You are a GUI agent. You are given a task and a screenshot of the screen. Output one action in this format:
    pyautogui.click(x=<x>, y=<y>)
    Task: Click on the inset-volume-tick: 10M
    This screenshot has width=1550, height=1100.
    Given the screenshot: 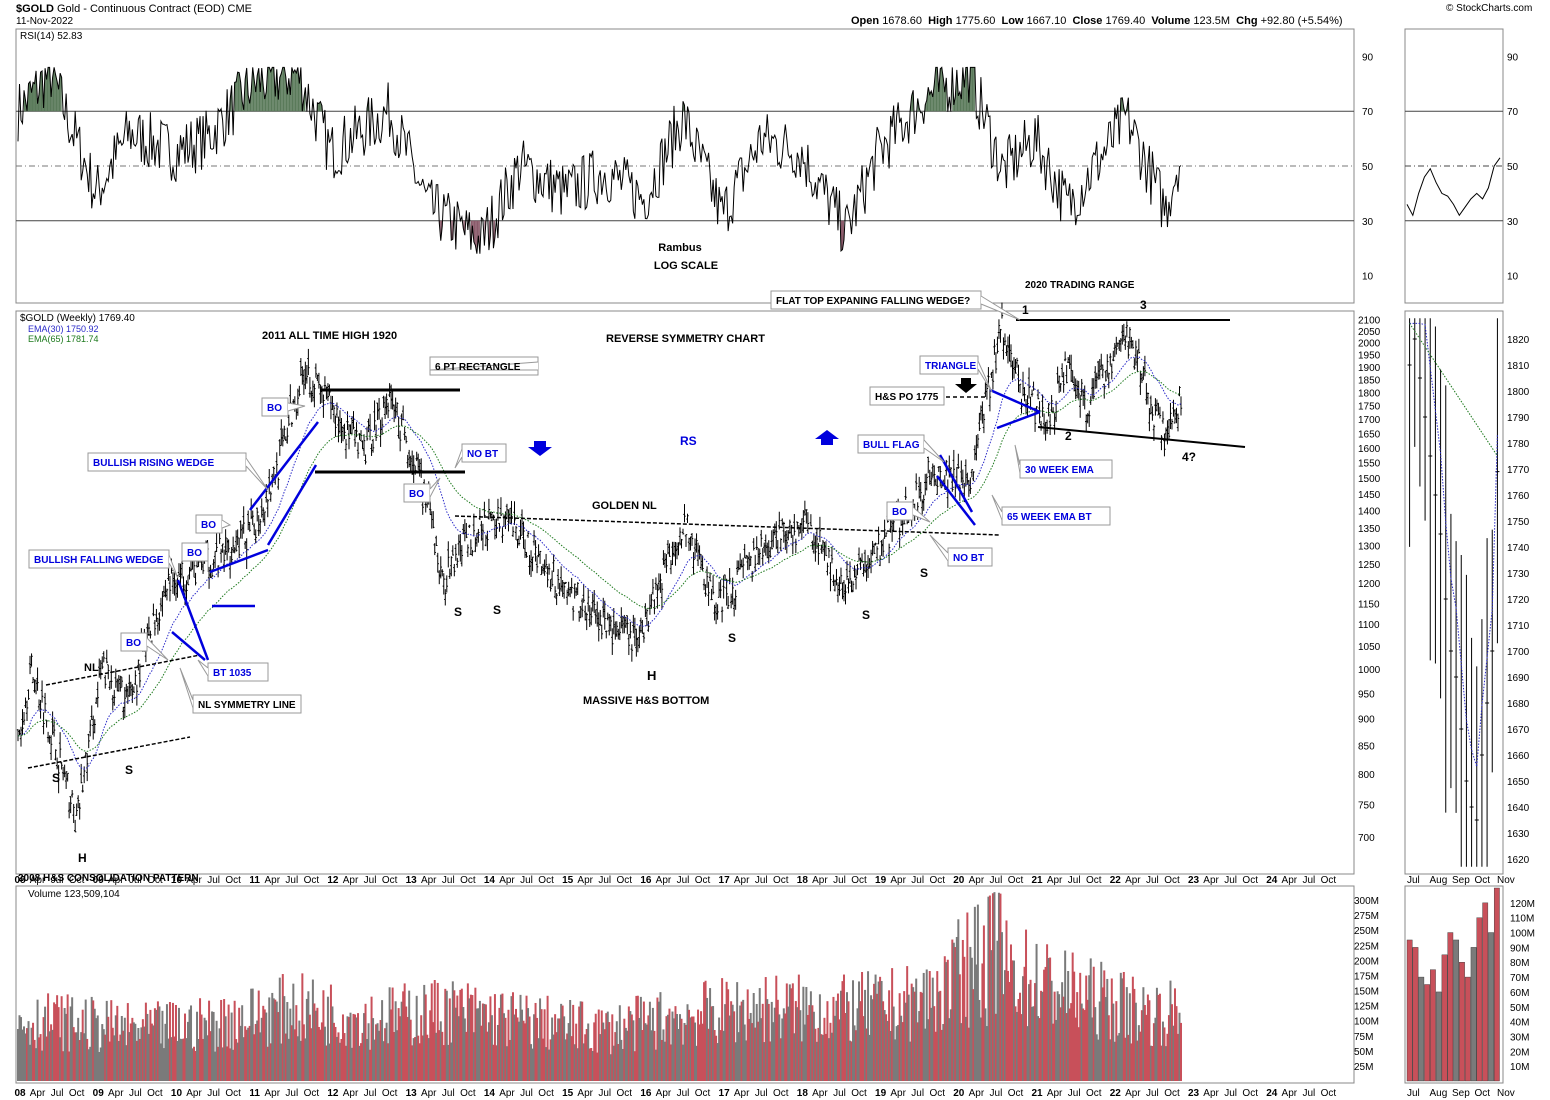 What is the action you would take?
    pyautogui.click(x=1519, y=1067)
    